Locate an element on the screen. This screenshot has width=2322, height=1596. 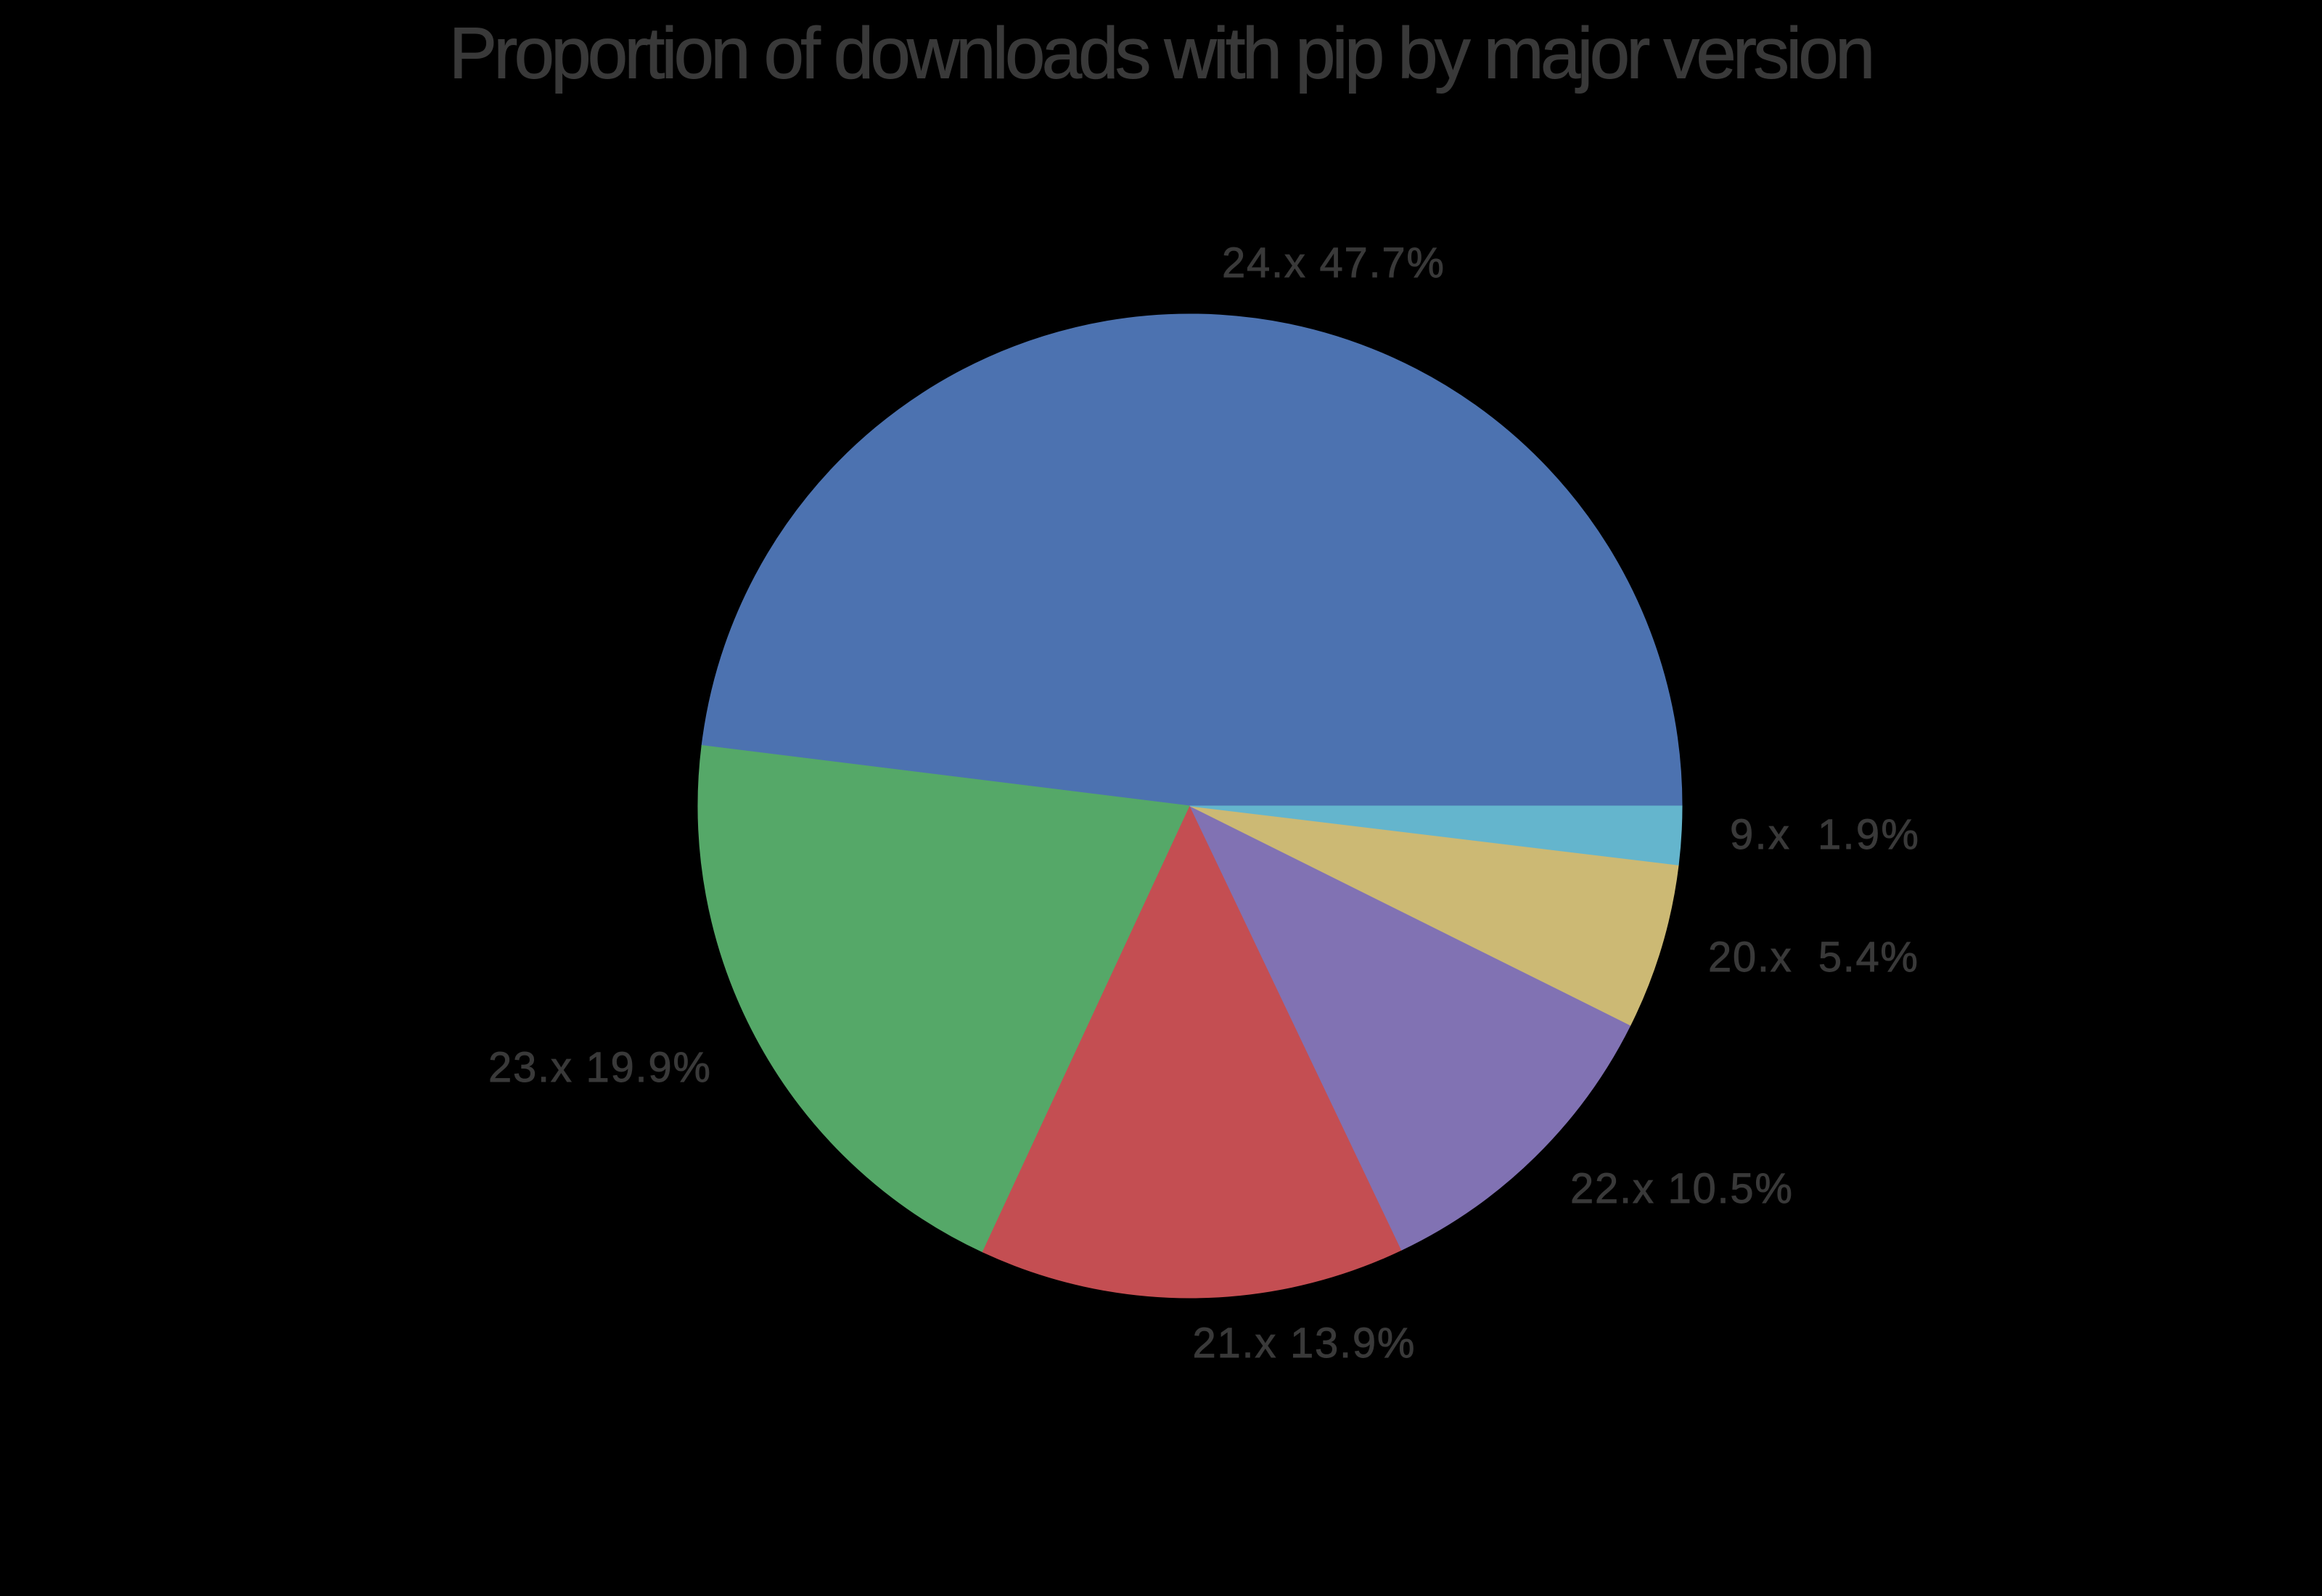
svg-text: 24.x 47.7% is located at coordinates (1333, 263).